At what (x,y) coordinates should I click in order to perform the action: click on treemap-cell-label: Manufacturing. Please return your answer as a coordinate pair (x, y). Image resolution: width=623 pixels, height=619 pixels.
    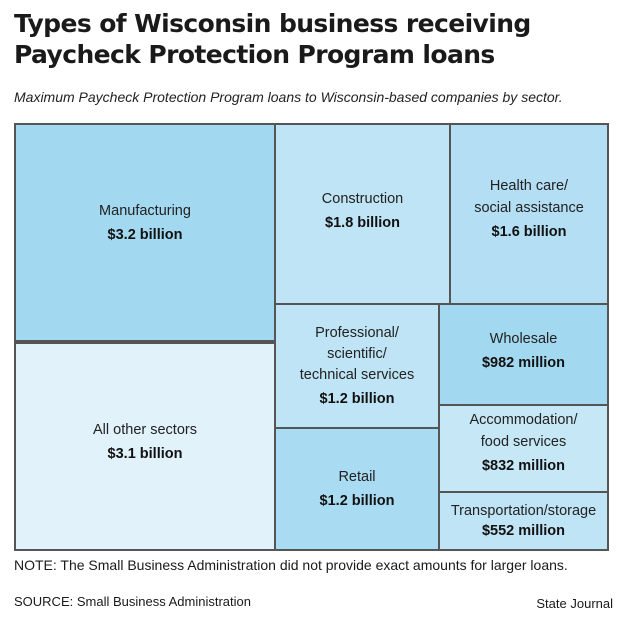
    Looking at the image, I should click on (145, 210).